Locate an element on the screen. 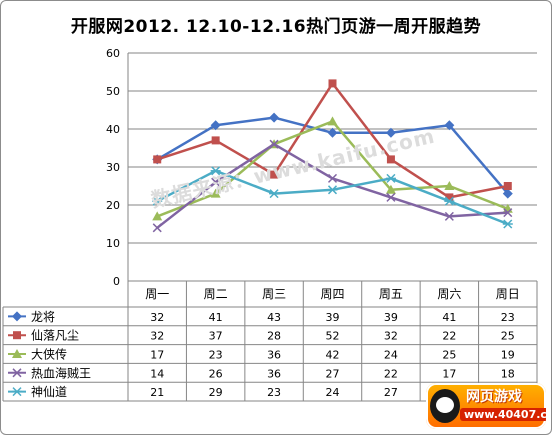 The height and width of the screenshot is (435, 552). legend-label: 神仙道 is located at coordinates (49, 392).